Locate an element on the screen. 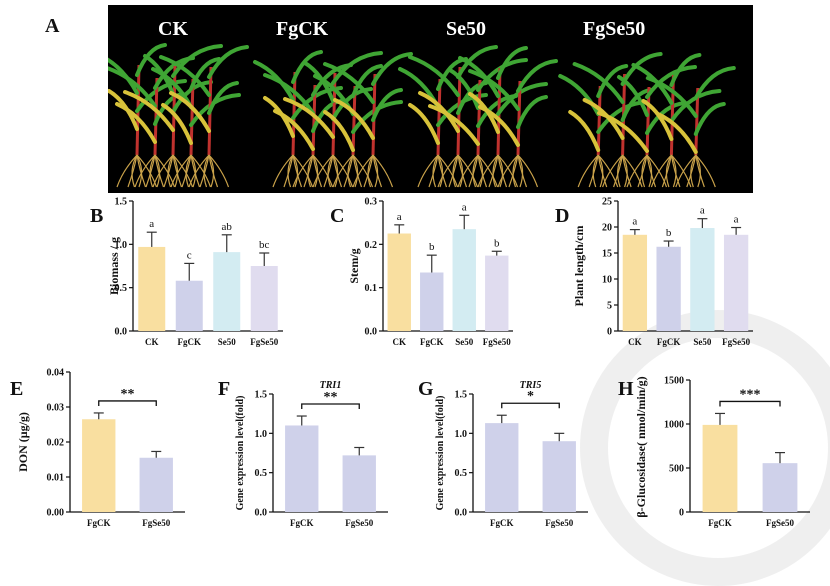 Image resolution: width=830 pixels, height=586 pixels. significance-letter: ab is located at coordinates (227, 227).